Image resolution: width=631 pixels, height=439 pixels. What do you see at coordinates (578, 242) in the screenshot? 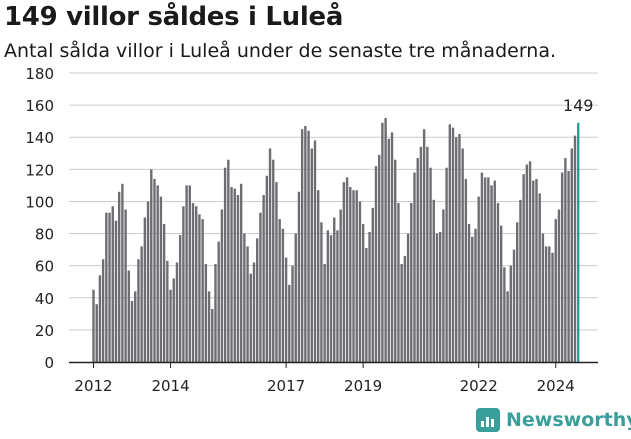
I see `bar-highlight` at bounding box center [578, 242].